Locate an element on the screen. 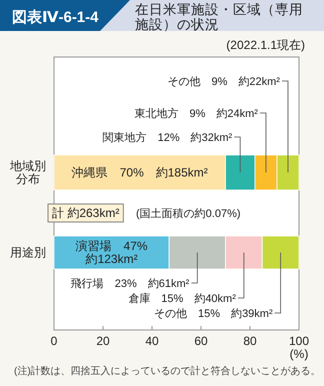  y-tick-label: 用途別 is located at coordinates (28, 253).